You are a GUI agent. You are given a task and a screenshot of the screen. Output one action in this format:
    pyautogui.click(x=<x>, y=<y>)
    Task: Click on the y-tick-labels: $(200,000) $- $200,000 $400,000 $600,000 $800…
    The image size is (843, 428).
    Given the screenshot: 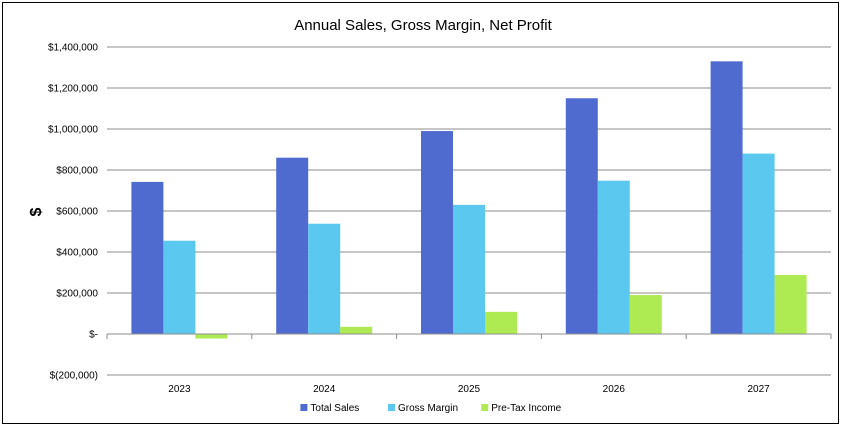 What is the action you would take?
    pyautogui.click(x=73, y=212)
    